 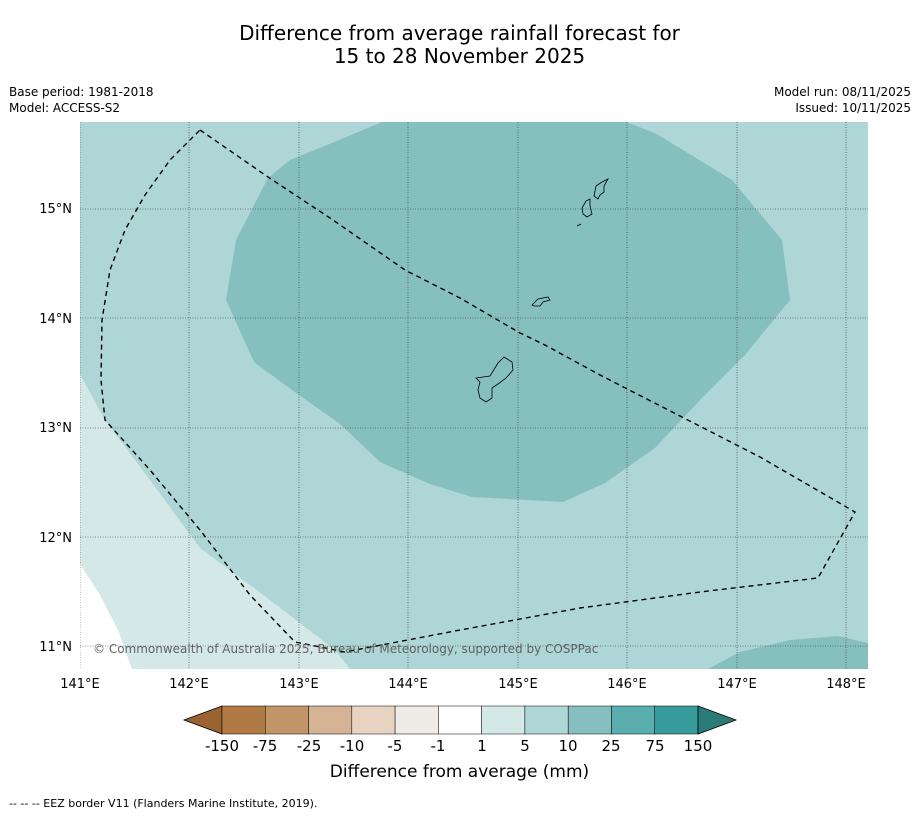 I want to click on issued-date: Issued: 10/11/2025, so click(x=853, y=108).